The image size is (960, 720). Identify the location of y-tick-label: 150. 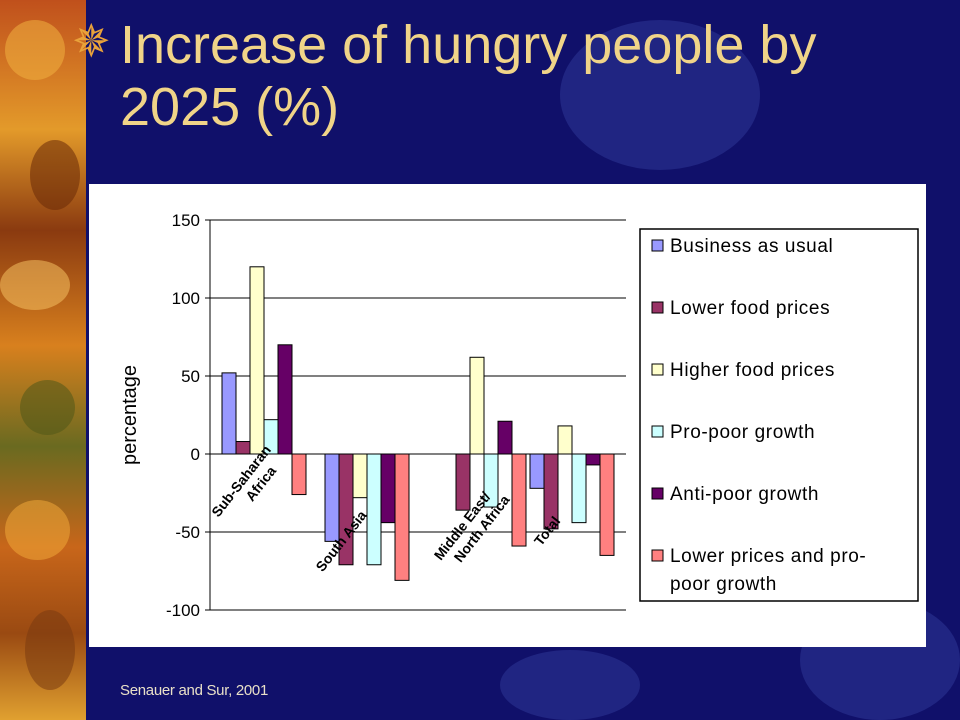
(186, 220).